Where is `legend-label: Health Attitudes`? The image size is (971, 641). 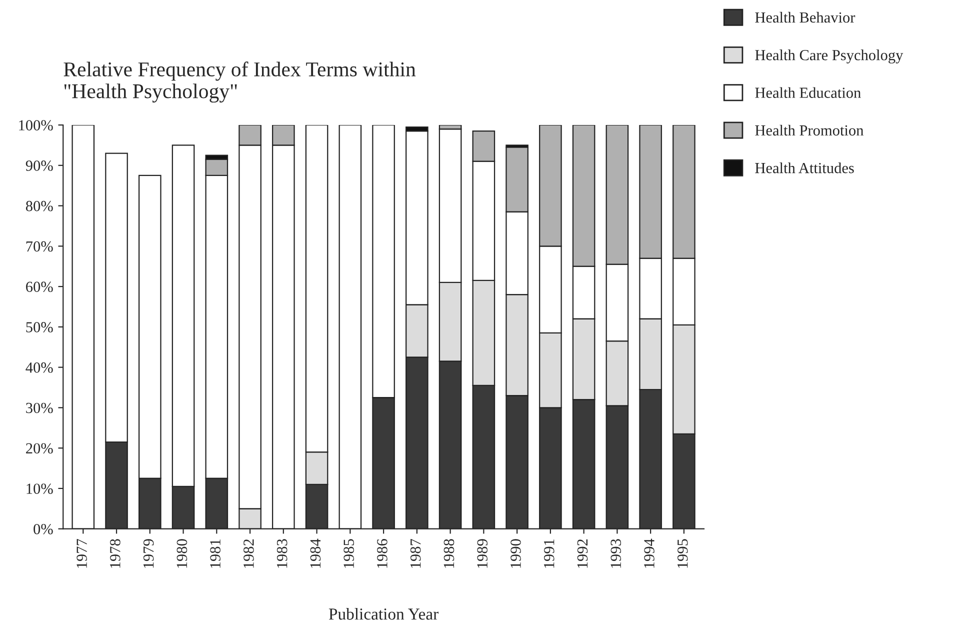 legend-label: Health Attitudes is located at coordinates (804, 168).